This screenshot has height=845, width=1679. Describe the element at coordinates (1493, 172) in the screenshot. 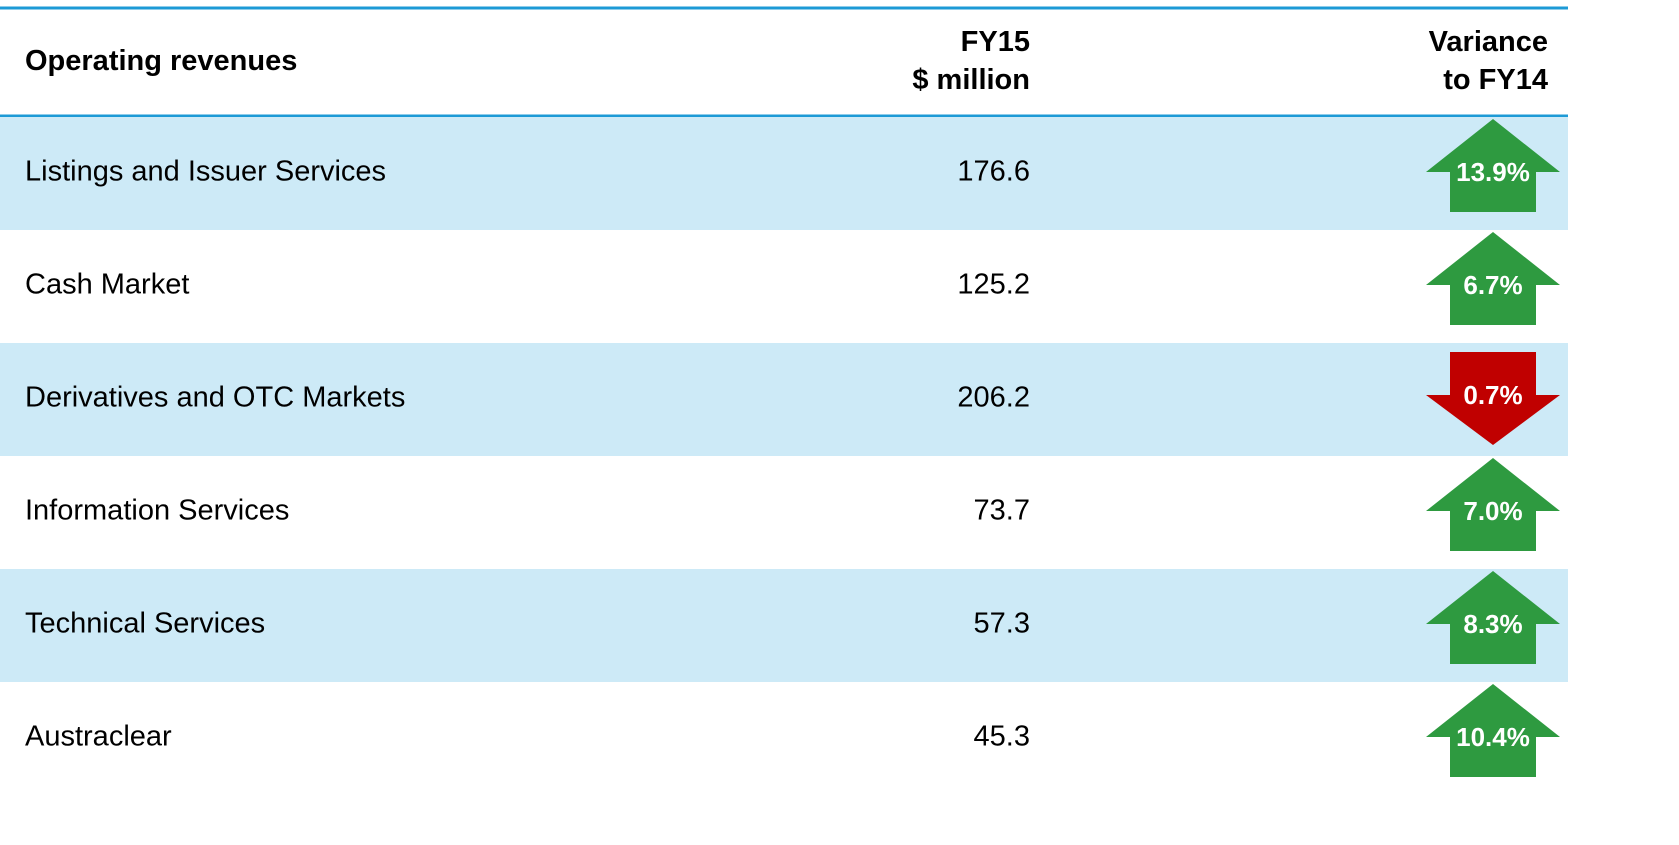

I see `variance-value: 13.9%` at that location.